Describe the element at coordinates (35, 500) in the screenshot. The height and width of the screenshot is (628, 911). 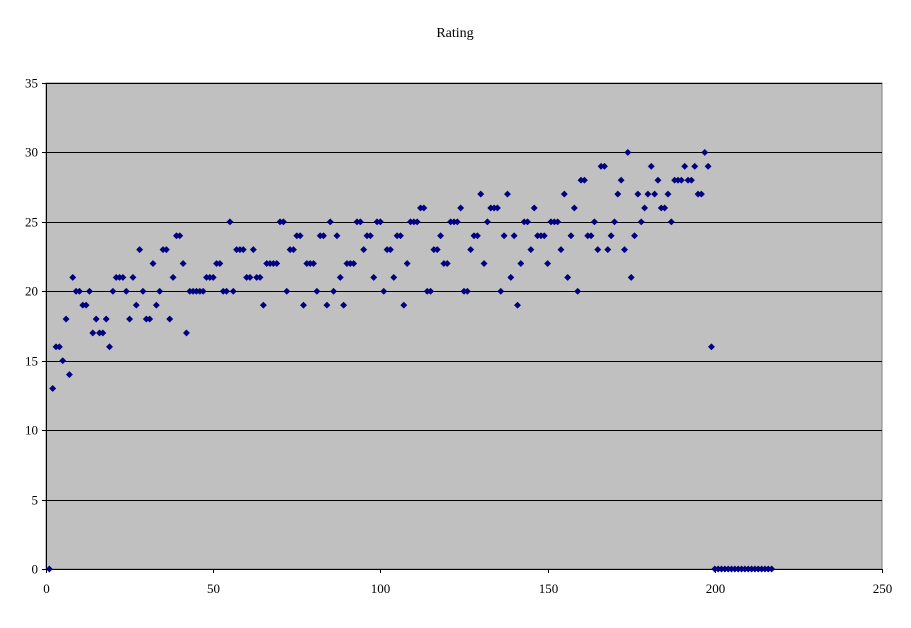
I see `y-tick-label-5: 5` at that location.